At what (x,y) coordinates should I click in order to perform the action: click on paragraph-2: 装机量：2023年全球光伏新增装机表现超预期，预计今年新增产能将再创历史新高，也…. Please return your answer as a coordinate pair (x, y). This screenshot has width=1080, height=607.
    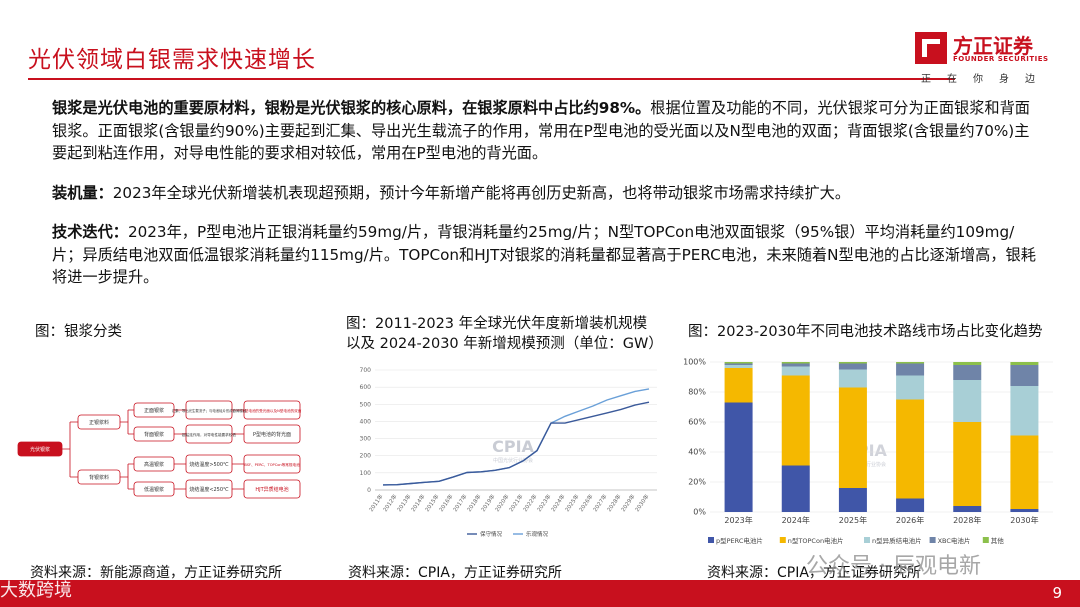
    Looking at the image, I should click on (547, 193).